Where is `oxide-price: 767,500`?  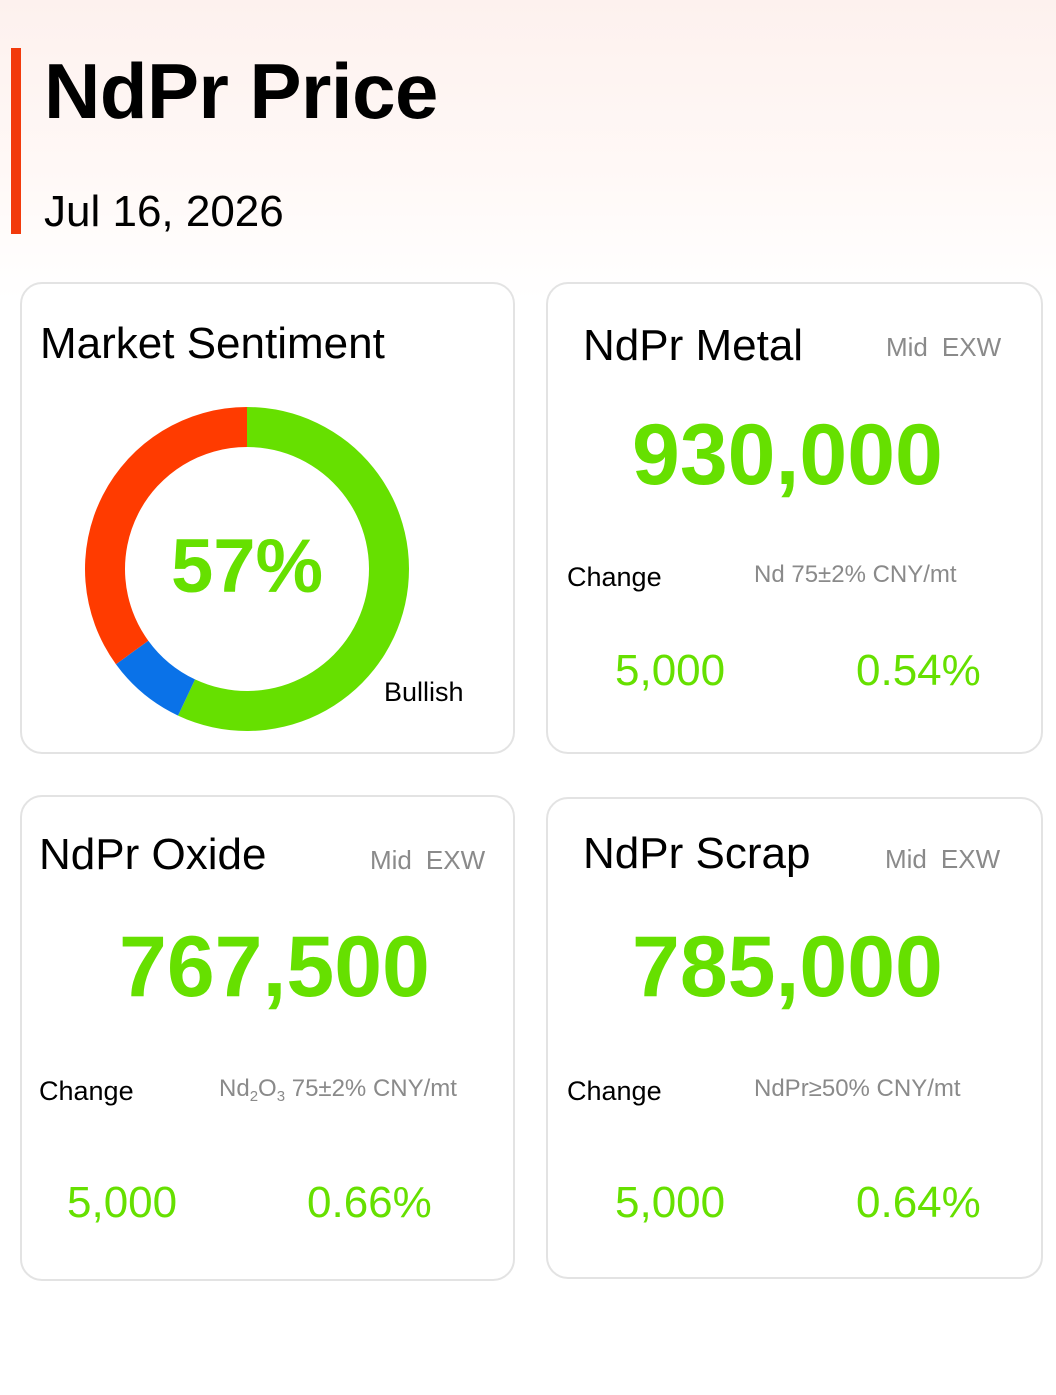
oxide-price: 767,500 is located at coordinates (274, 967).